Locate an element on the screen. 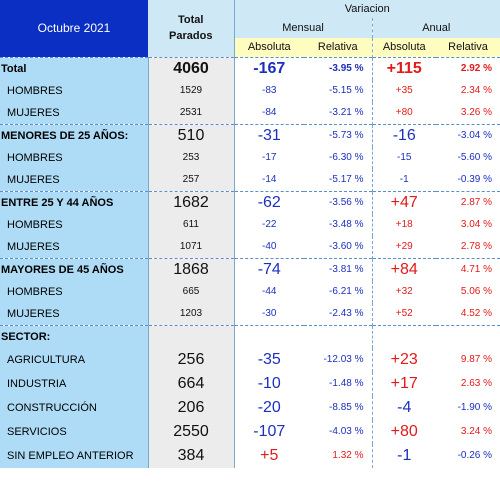 This screenshot has width=500, height=484. mensual-absoluta: -74 is located at coordinates (268, 269).